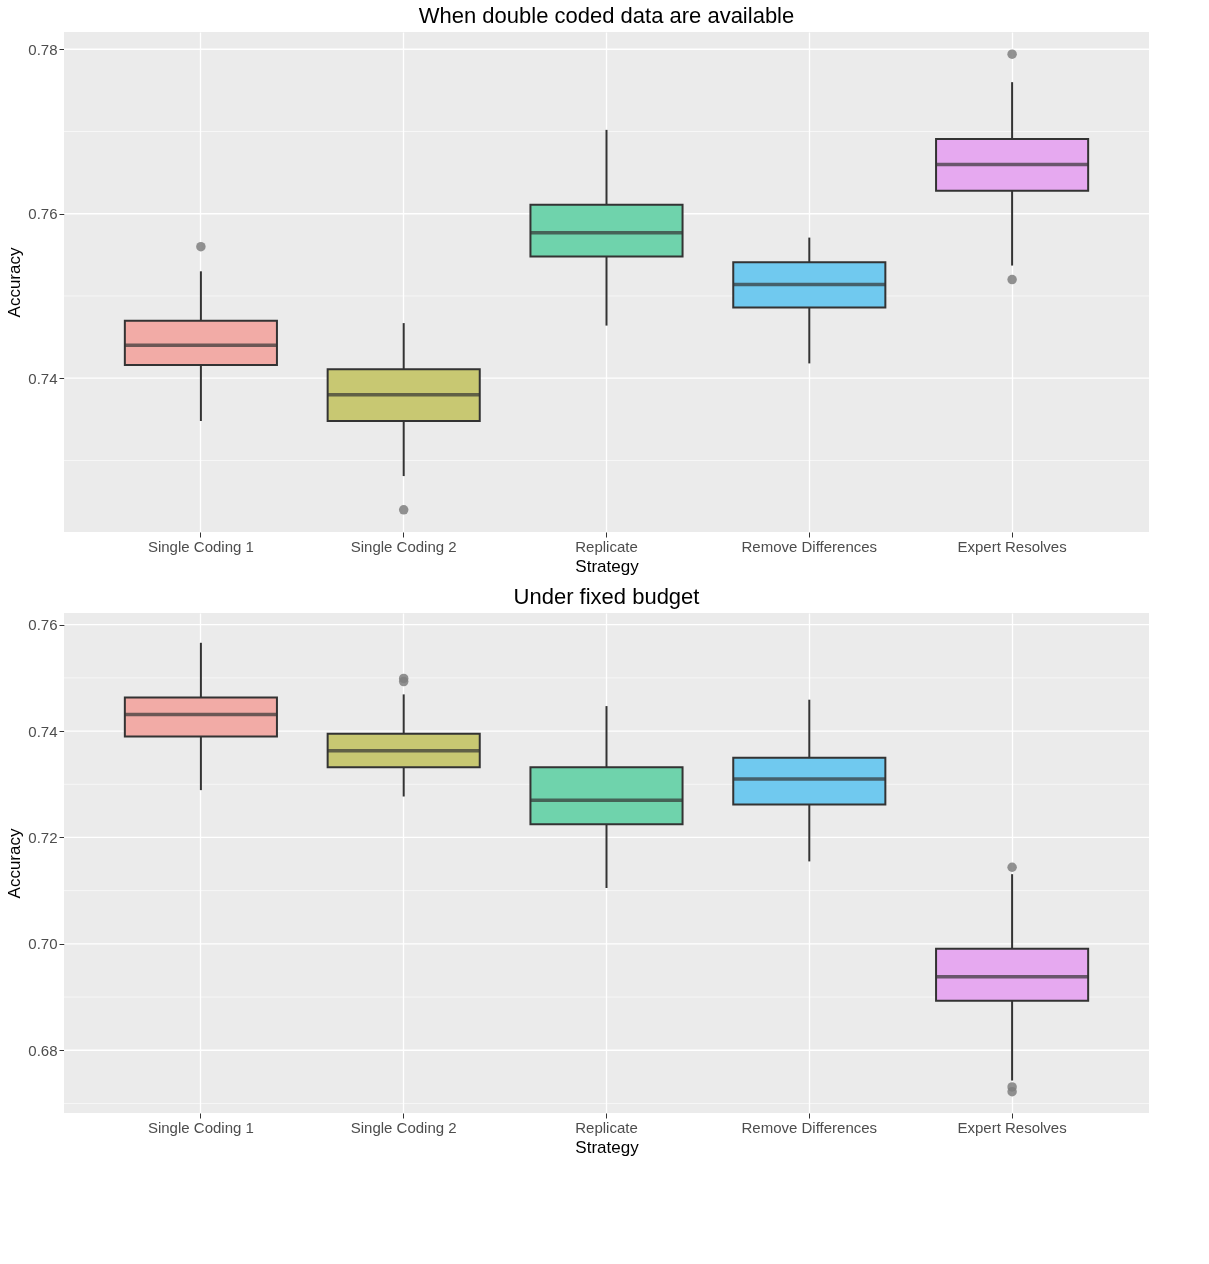  I want to click on y-tick-label: 0.70, so click(43, 944).